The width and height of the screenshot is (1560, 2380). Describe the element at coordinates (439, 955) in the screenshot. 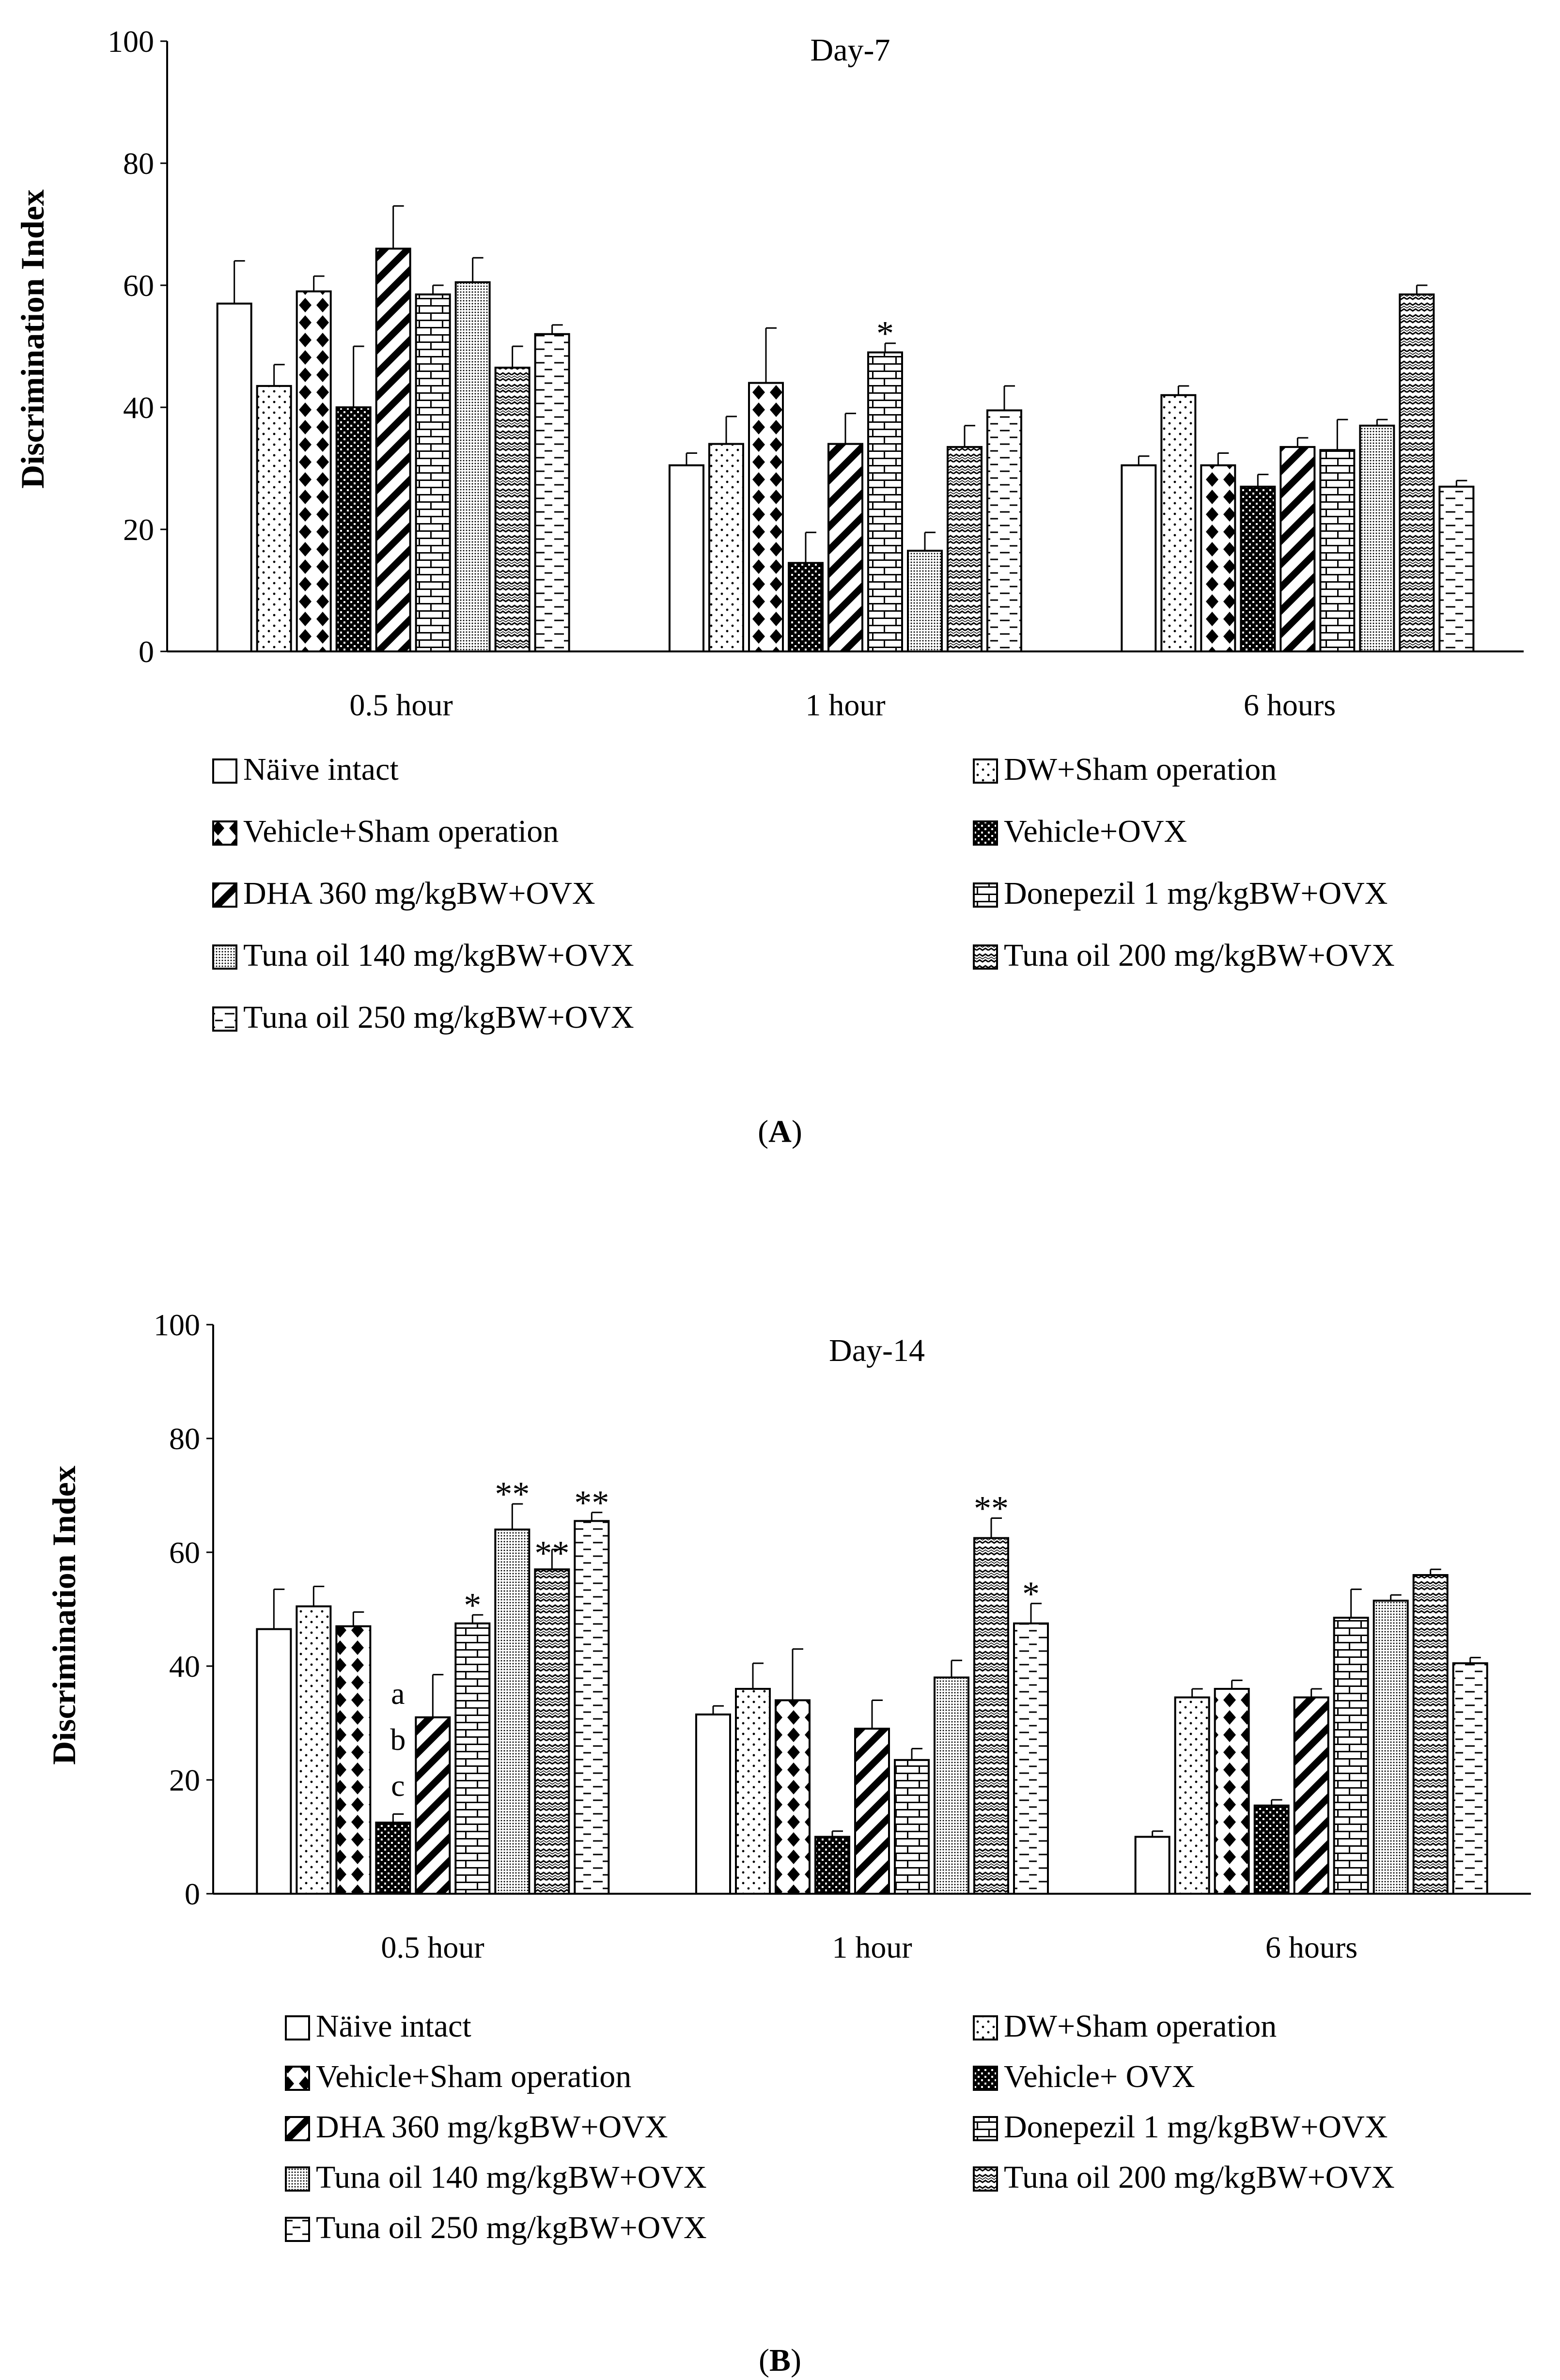

I see `panel-a-legend-label: Tuna oil 140 mg/kgBW+OVX` at that location.